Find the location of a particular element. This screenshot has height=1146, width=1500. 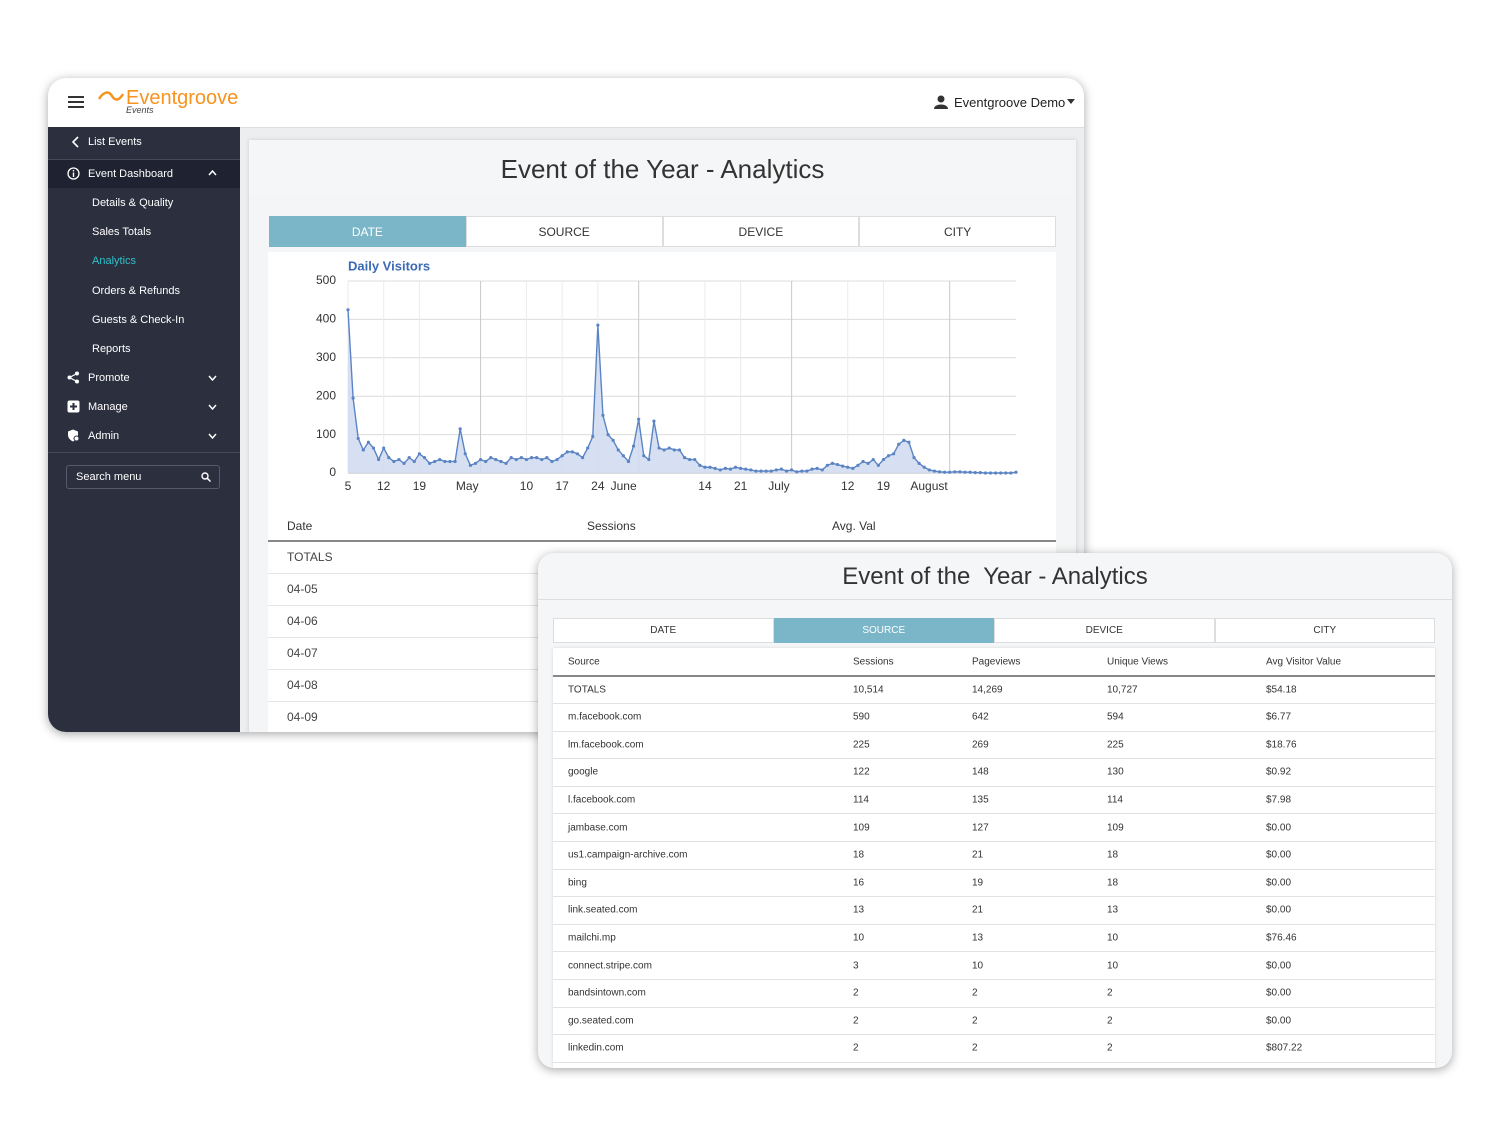

user-menu: Eventgroove Demo is located at coordinates (1010, 102).